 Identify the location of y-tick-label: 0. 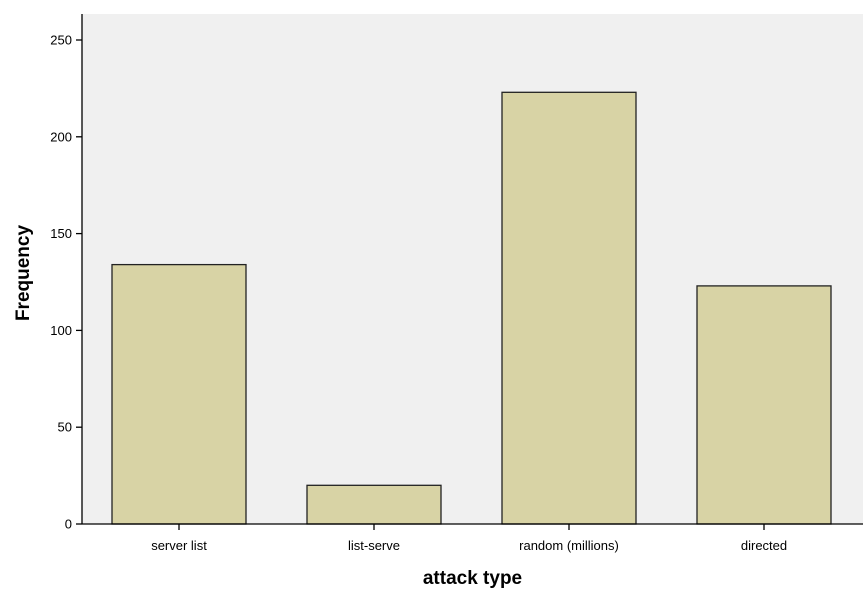
(68, 524).